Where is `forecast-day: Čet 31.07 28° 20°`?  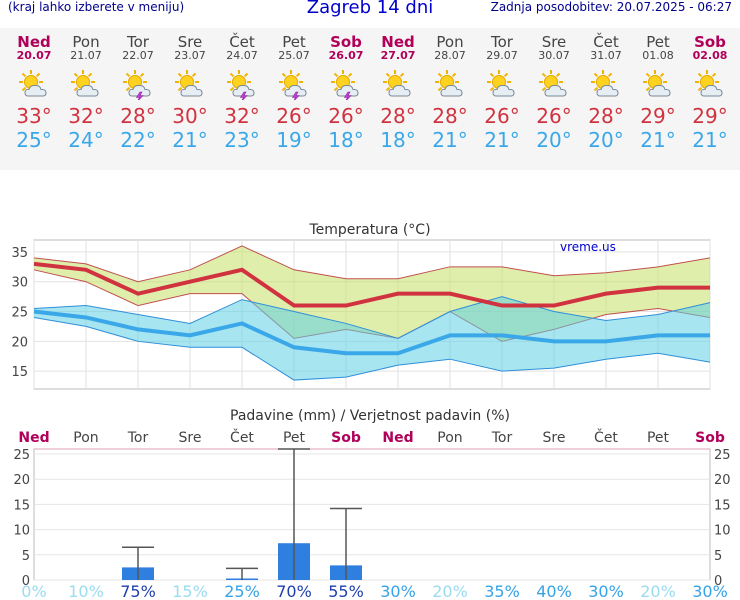 forecast-day: Čet 31.07 28° 20° is located at coordinates (606, 93).